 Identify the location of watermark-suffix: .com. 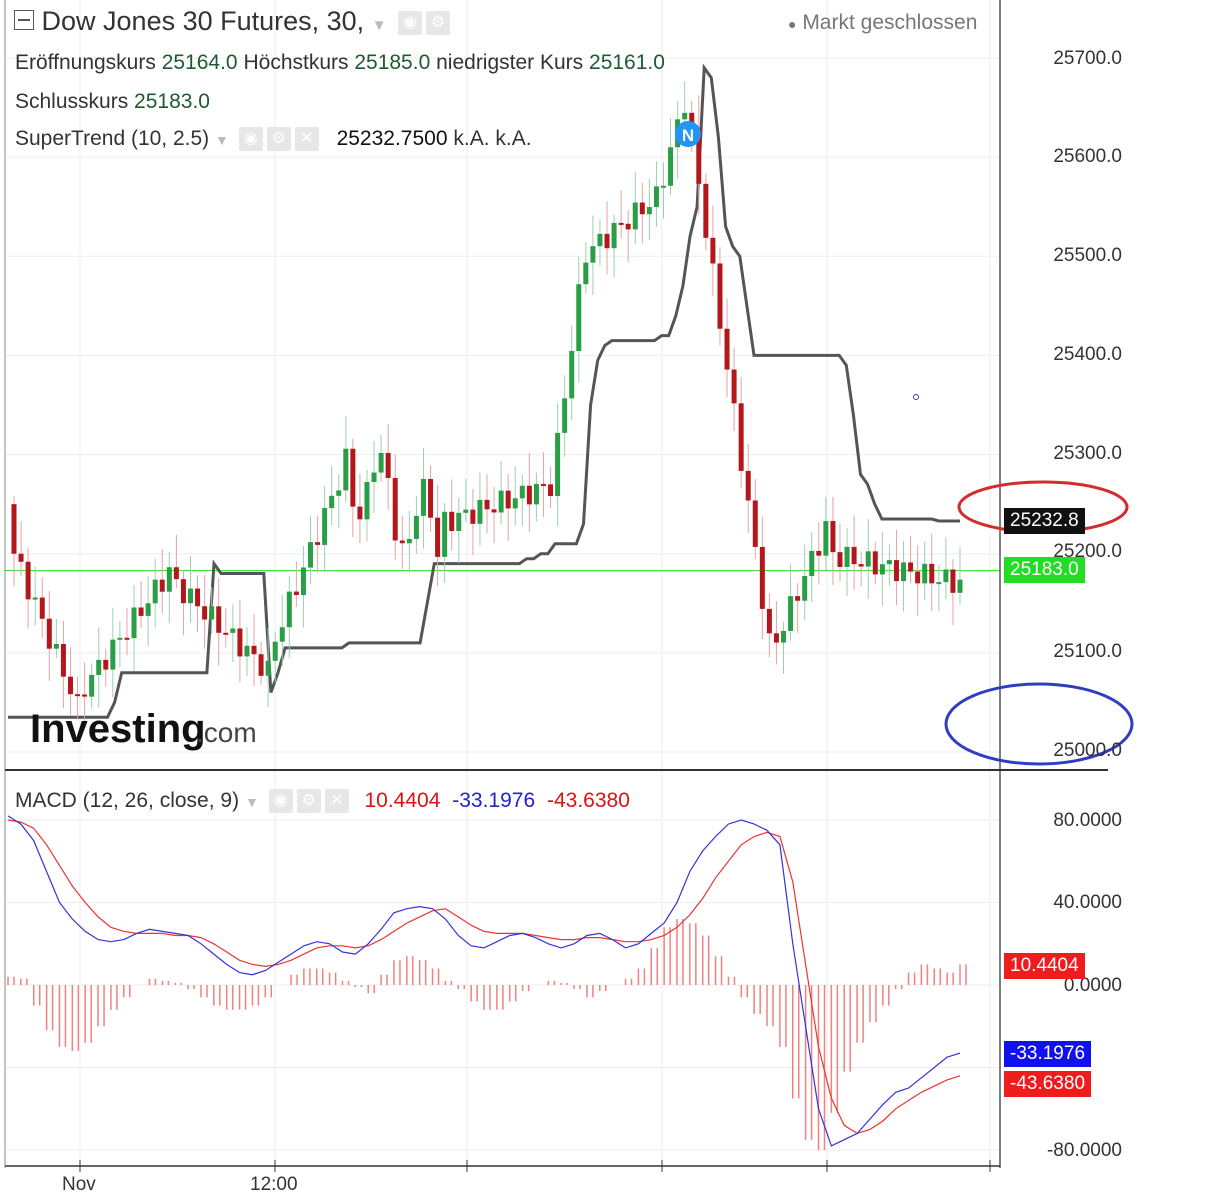
(226, 732).